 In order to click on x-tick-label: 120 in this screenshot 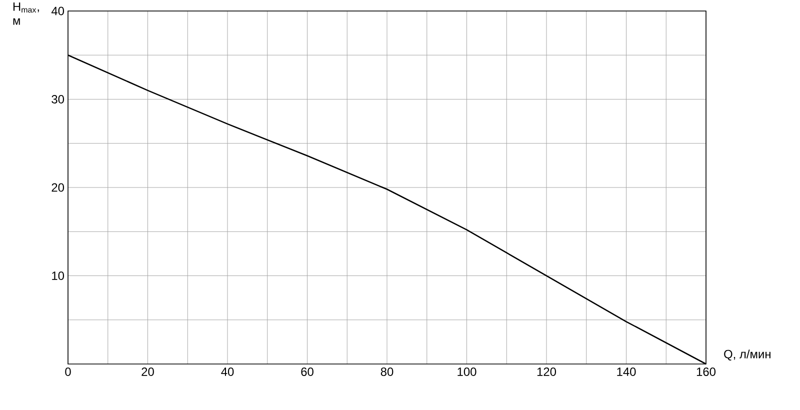, I will do `click(546, 372)`.